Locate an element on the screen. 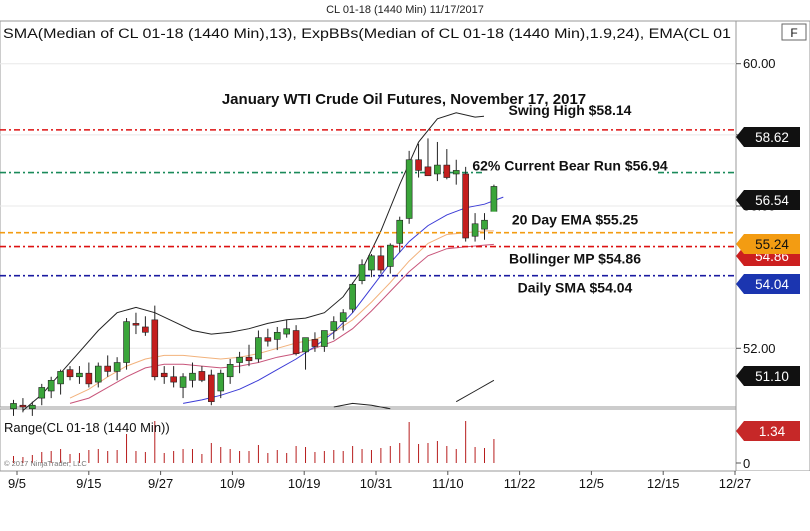  x-tick-label: 12/5 is located at coordinates (591, 483).